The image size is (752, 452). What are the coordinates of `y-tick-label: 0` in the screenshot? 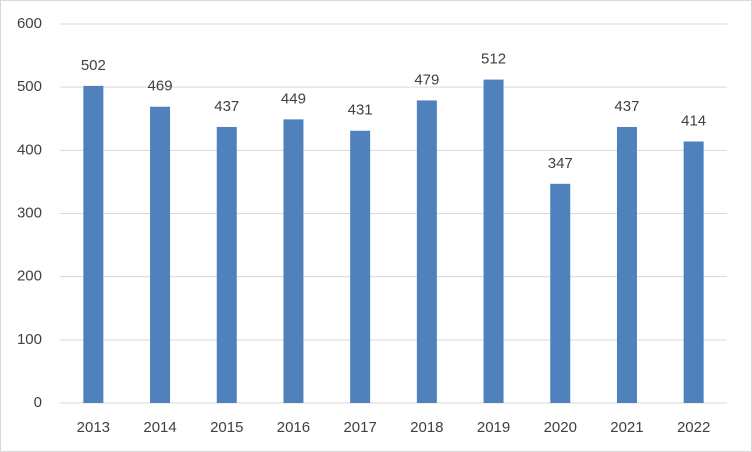 It's located at (38, 402).